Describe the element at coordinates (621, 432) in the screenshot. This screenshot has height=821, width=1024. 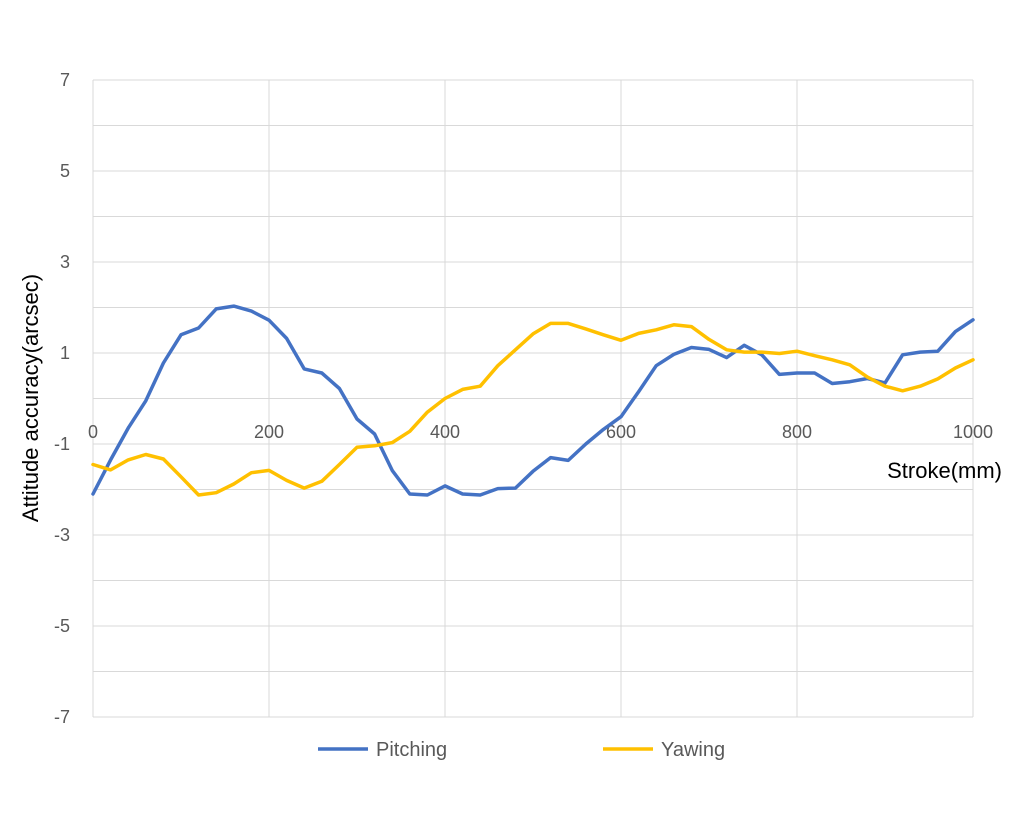
I see `x-tick-label: 600` at that location.